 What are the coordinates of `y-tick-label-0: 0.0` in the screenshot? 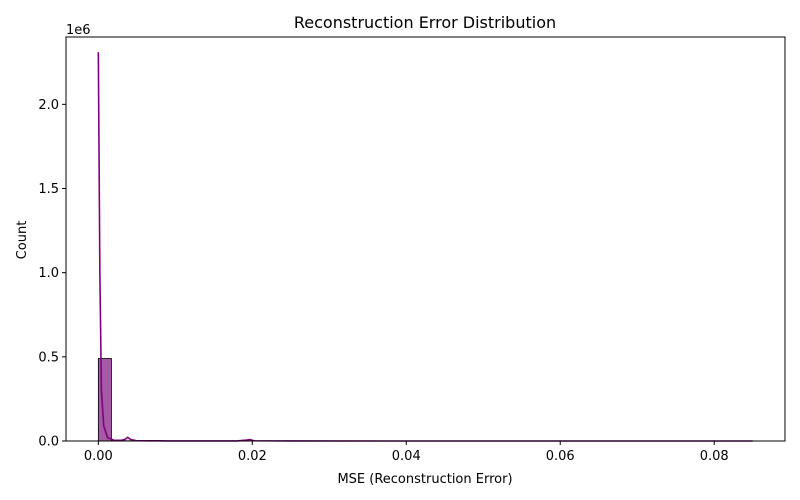 It's located at (48, 442).